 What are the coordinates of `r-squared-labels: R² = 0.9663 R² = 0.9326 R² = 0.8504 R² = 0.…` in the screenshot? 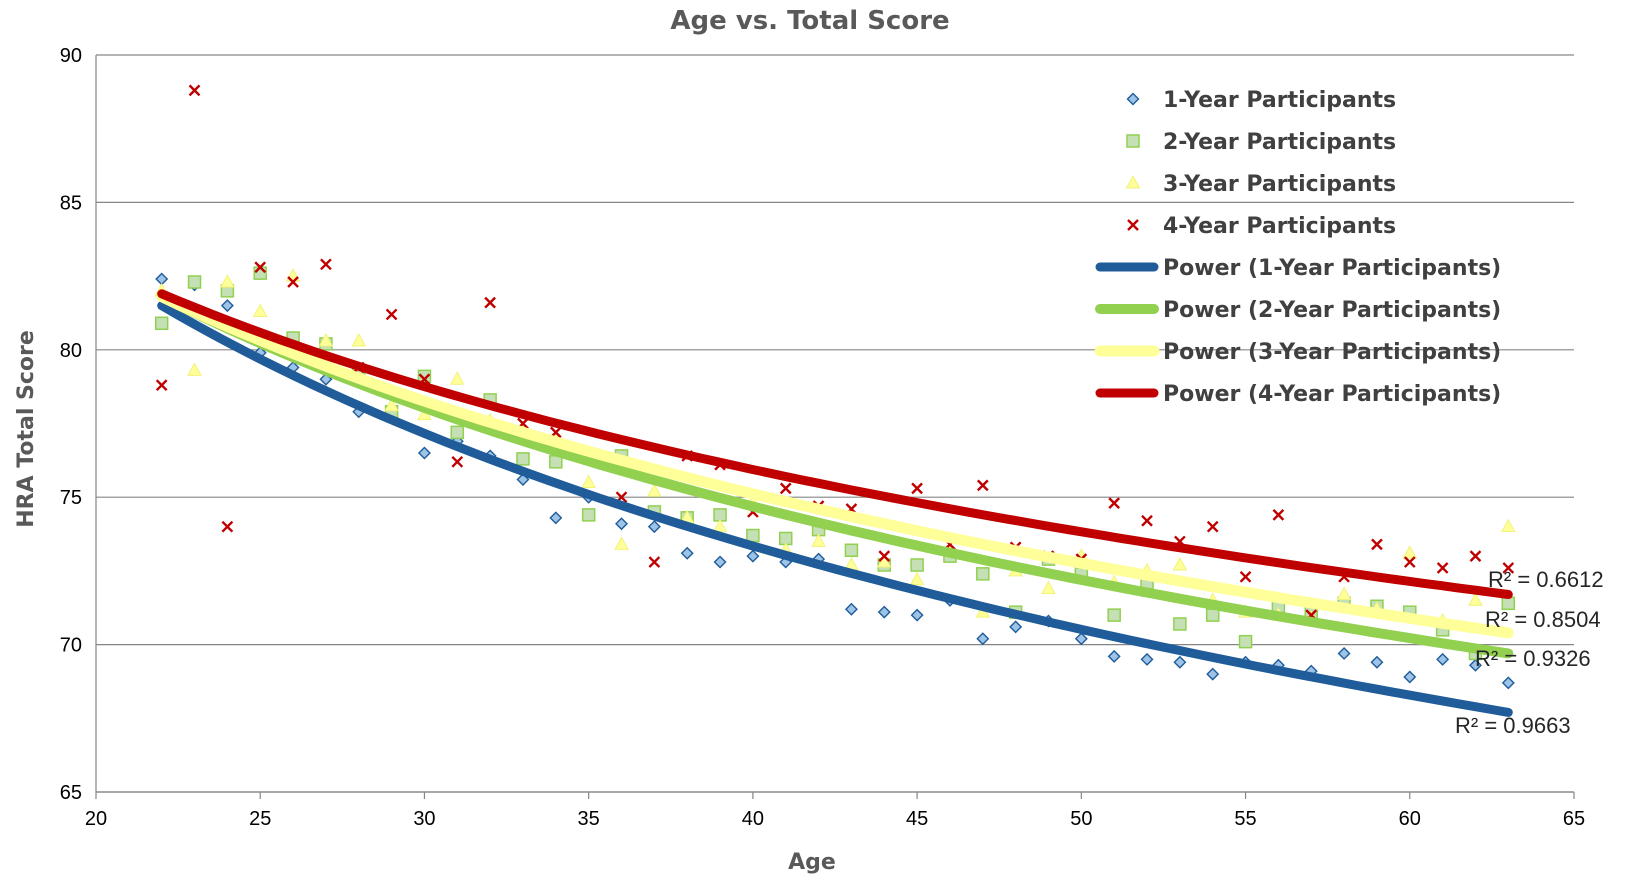 It's located at (1529, 652).